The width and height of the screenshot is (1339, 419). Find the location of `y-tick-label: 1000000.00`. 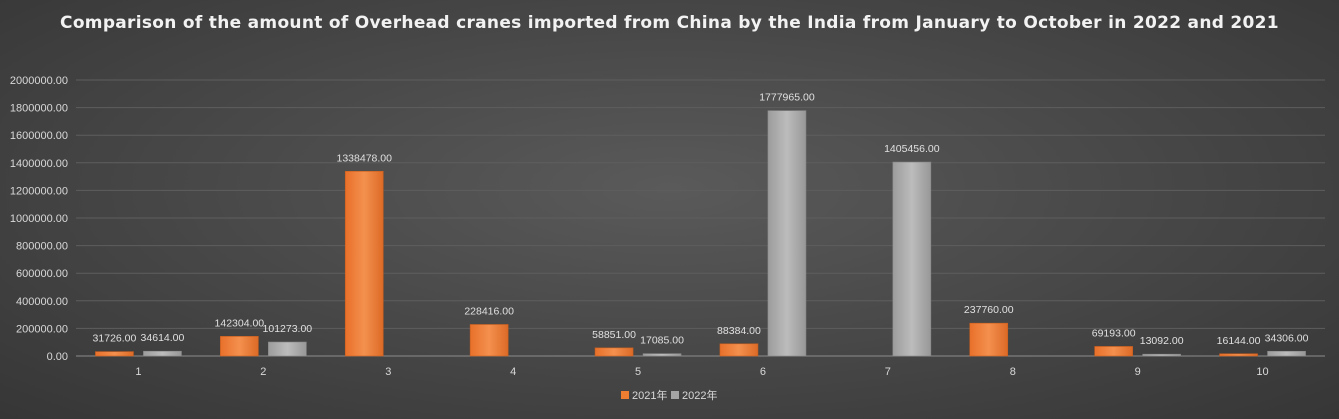

y-tick-label: 1000000.00 is located at coordinates (39, 219).